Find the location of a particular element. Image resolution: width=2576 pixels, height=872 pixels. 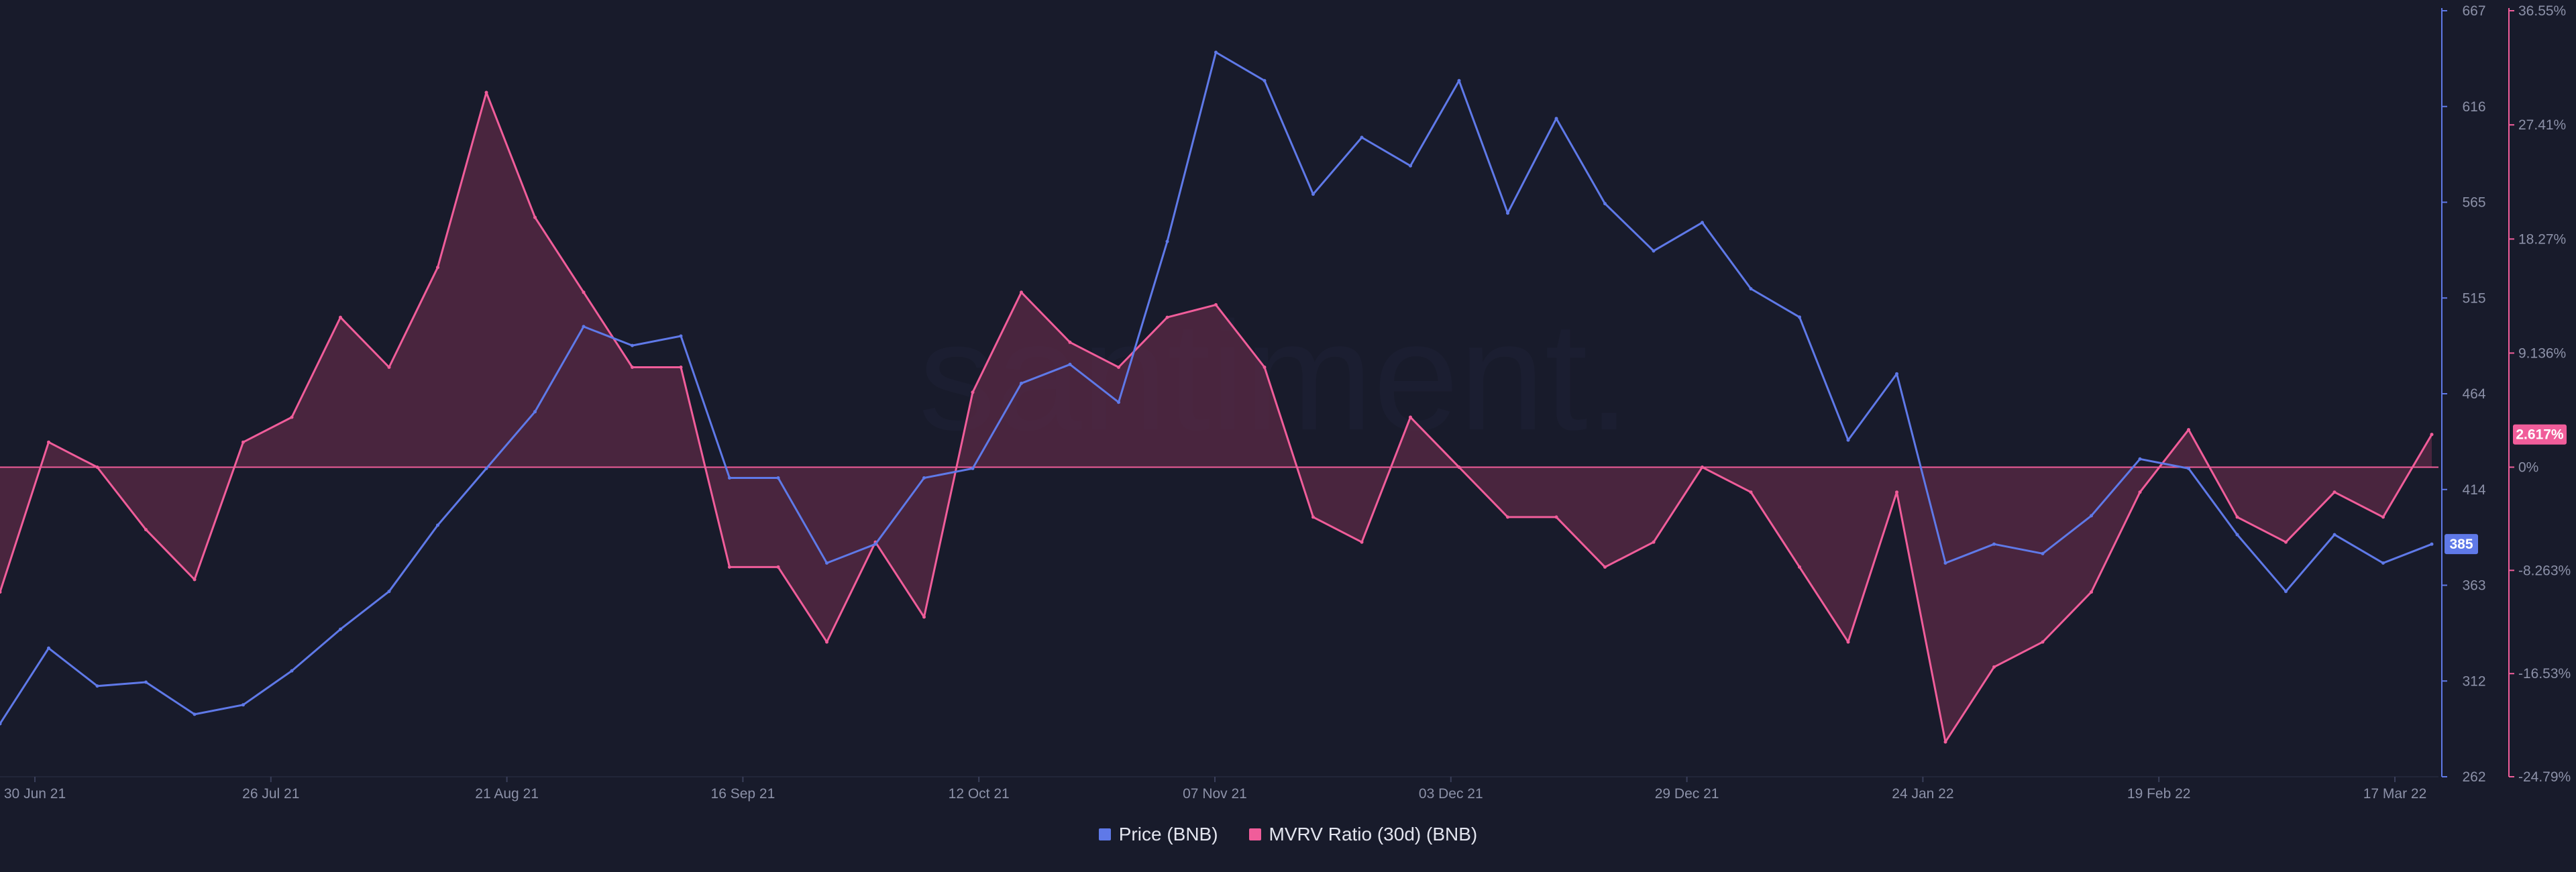

mvrv-current-label: 2.617% is located at coordinates (2540, 435).